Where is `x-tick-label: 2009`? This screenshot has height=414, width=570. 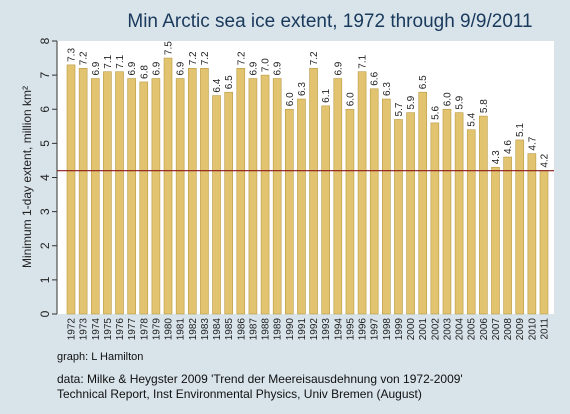 x-tick-label: 2009 is located at coordinates (520, 329).